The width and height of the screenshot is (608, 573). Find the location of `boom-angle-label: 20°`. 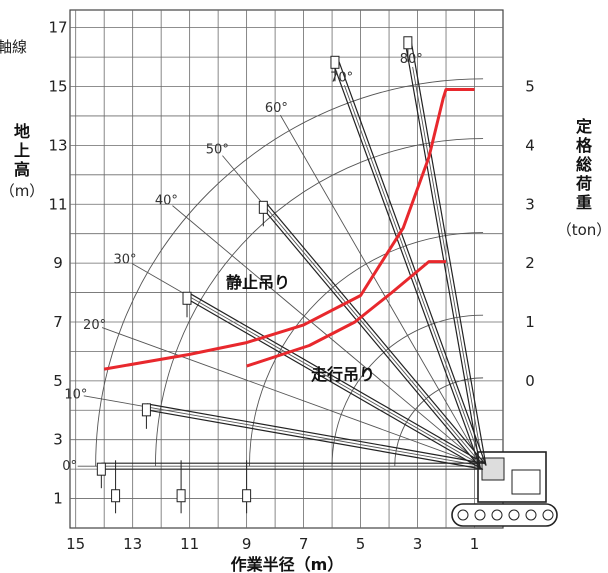

boom-angle-label: 20° is located at coordinates (94, 325).